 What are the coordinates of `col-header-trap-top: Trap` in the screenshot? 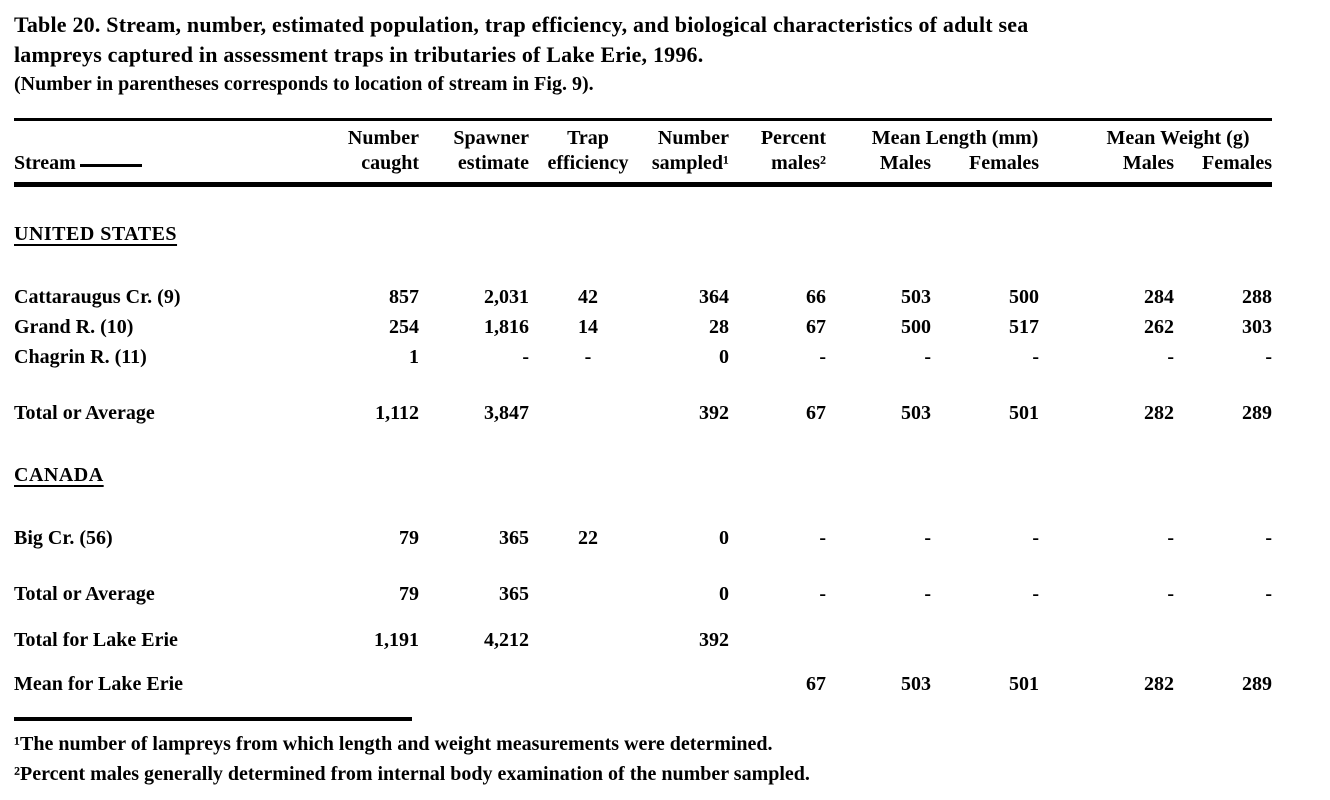 It's located at (588, 138).